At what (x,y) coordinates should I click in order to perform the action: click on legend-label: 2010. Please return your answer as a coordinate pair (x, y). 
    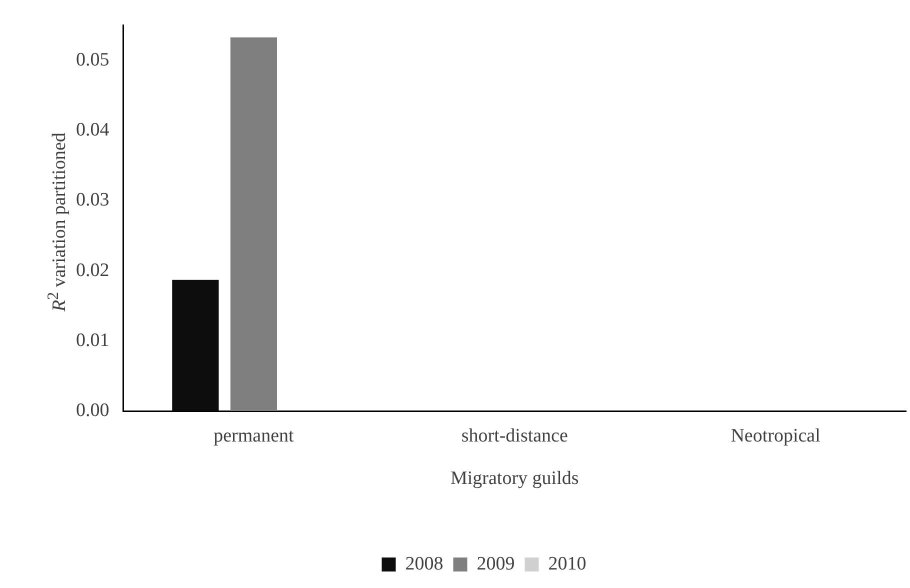
    Looking at the image, I should click on (567, 563).